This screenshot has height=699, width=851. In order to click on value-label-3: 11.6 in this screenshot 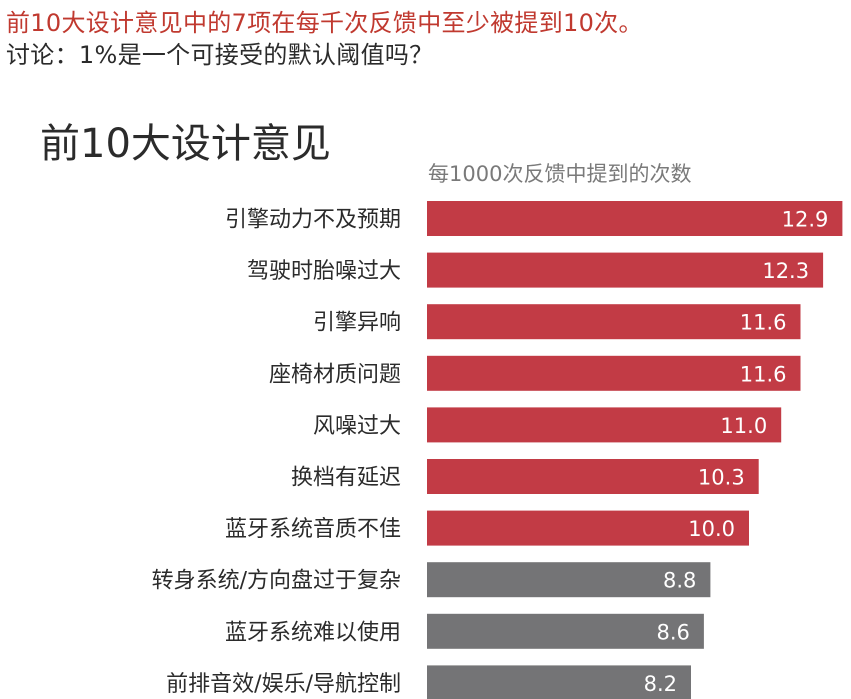, I will do `click(763, 323)`.